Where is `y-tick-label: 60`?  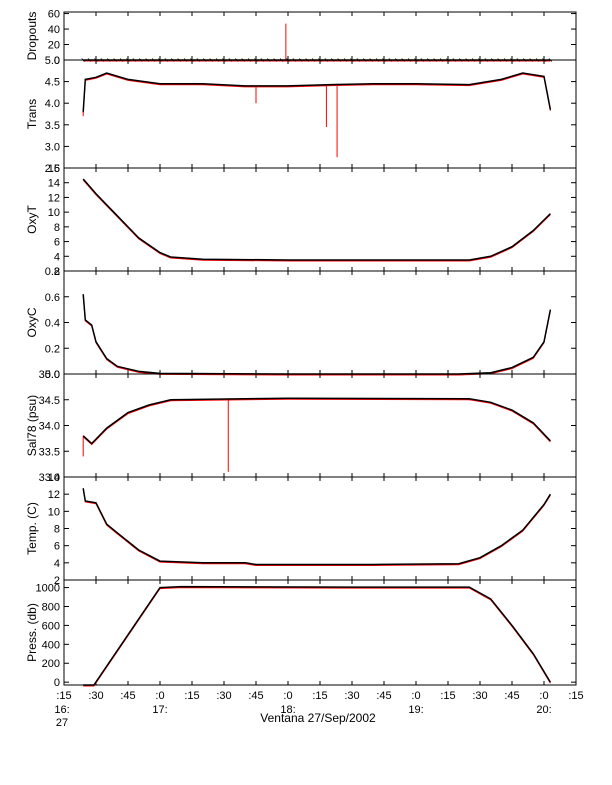 y-tick-label: 60 is located at coordinates (54, 15).